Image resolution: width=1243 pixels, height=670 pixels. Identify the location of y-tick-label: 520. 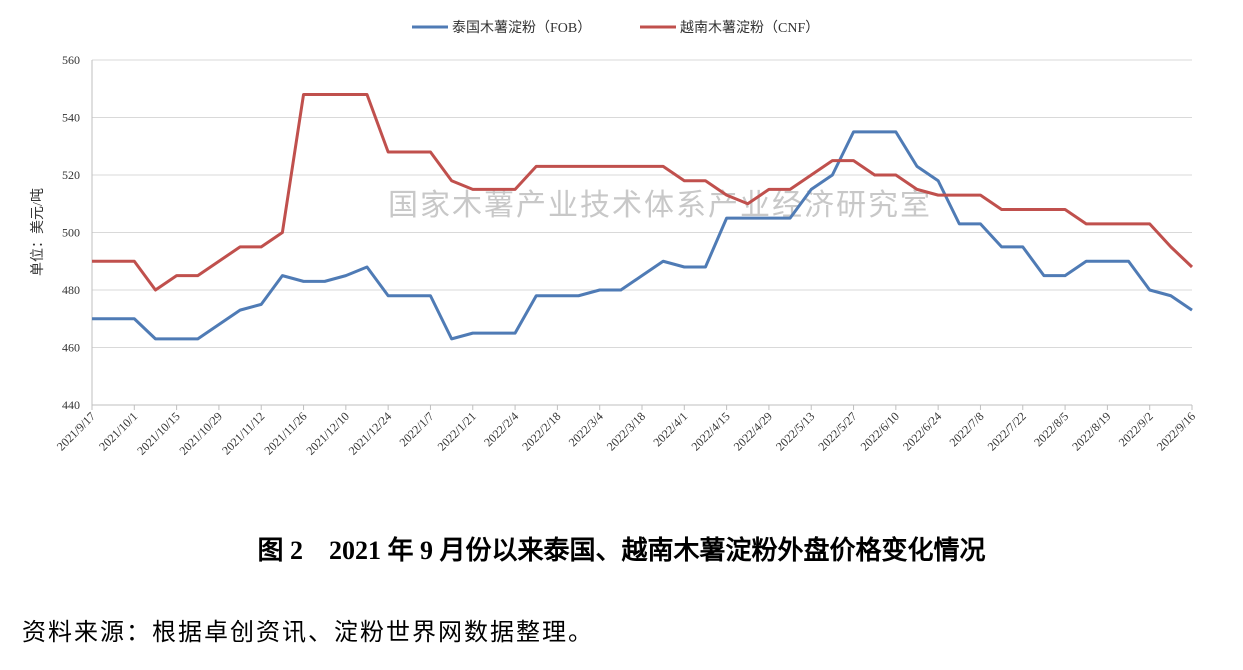
(71, 175).